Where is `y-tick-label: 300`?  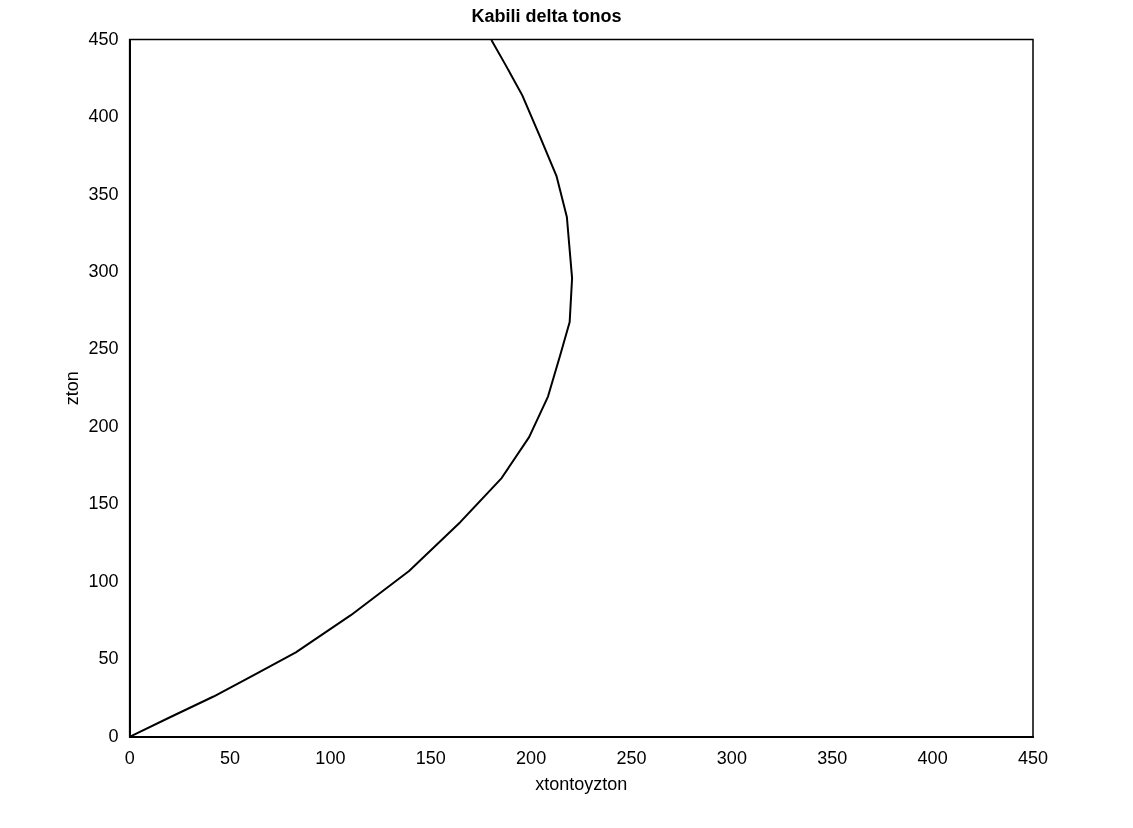
y-tick-label: 300 is located at coordinates (103, 270).